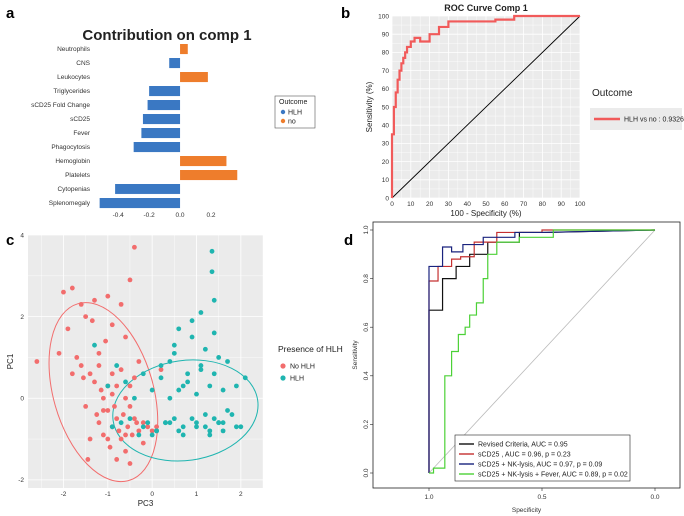 The width and height of the screenshot is (684, 516). I want to click on x-tick-label: 30, so click(449, 204).